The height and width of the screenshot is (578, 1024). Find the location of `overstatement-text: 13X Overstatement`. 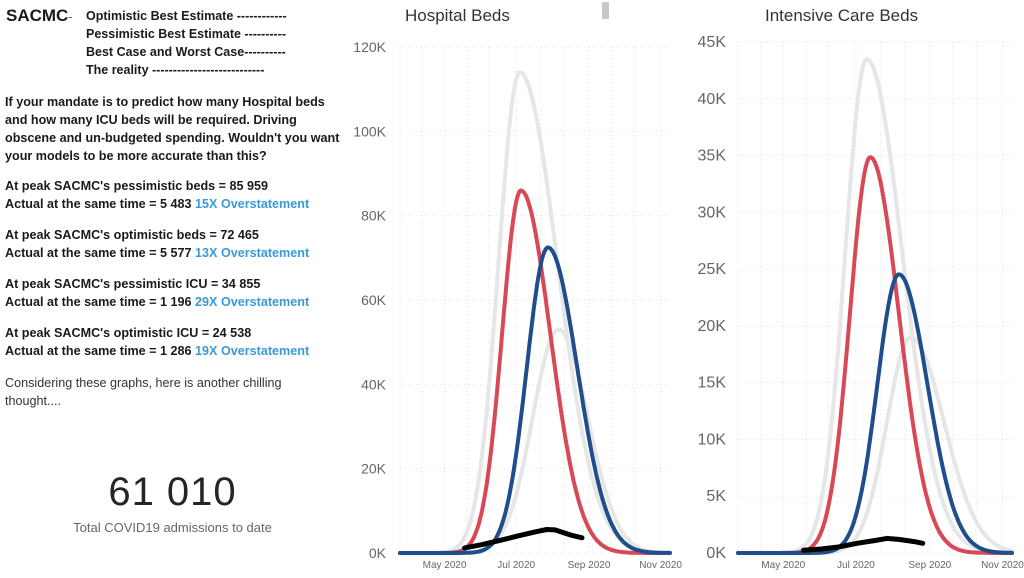

overstatement-text: 13X Overstatement is located at coordinates (252, 253).